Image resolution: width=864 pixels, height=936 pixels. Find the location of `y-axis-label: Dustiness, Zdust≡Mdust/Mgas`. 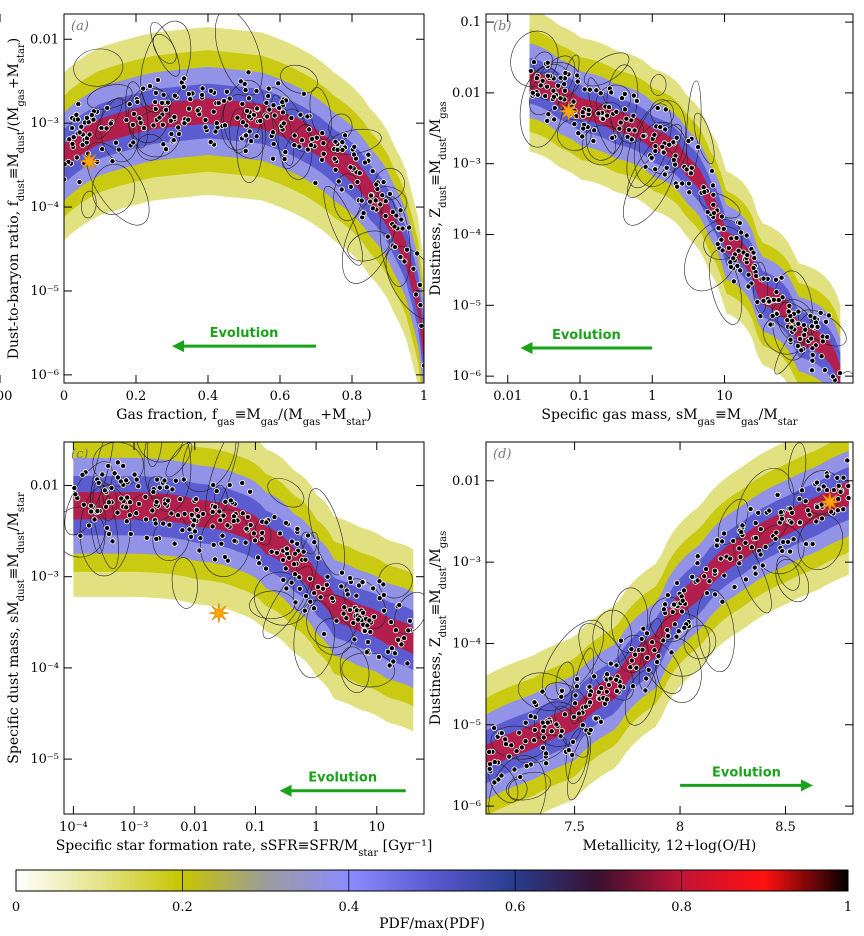

y-axis-label: Dustiness, Zdust≡Mdust/Mgas is located at coordinates (438, 198).